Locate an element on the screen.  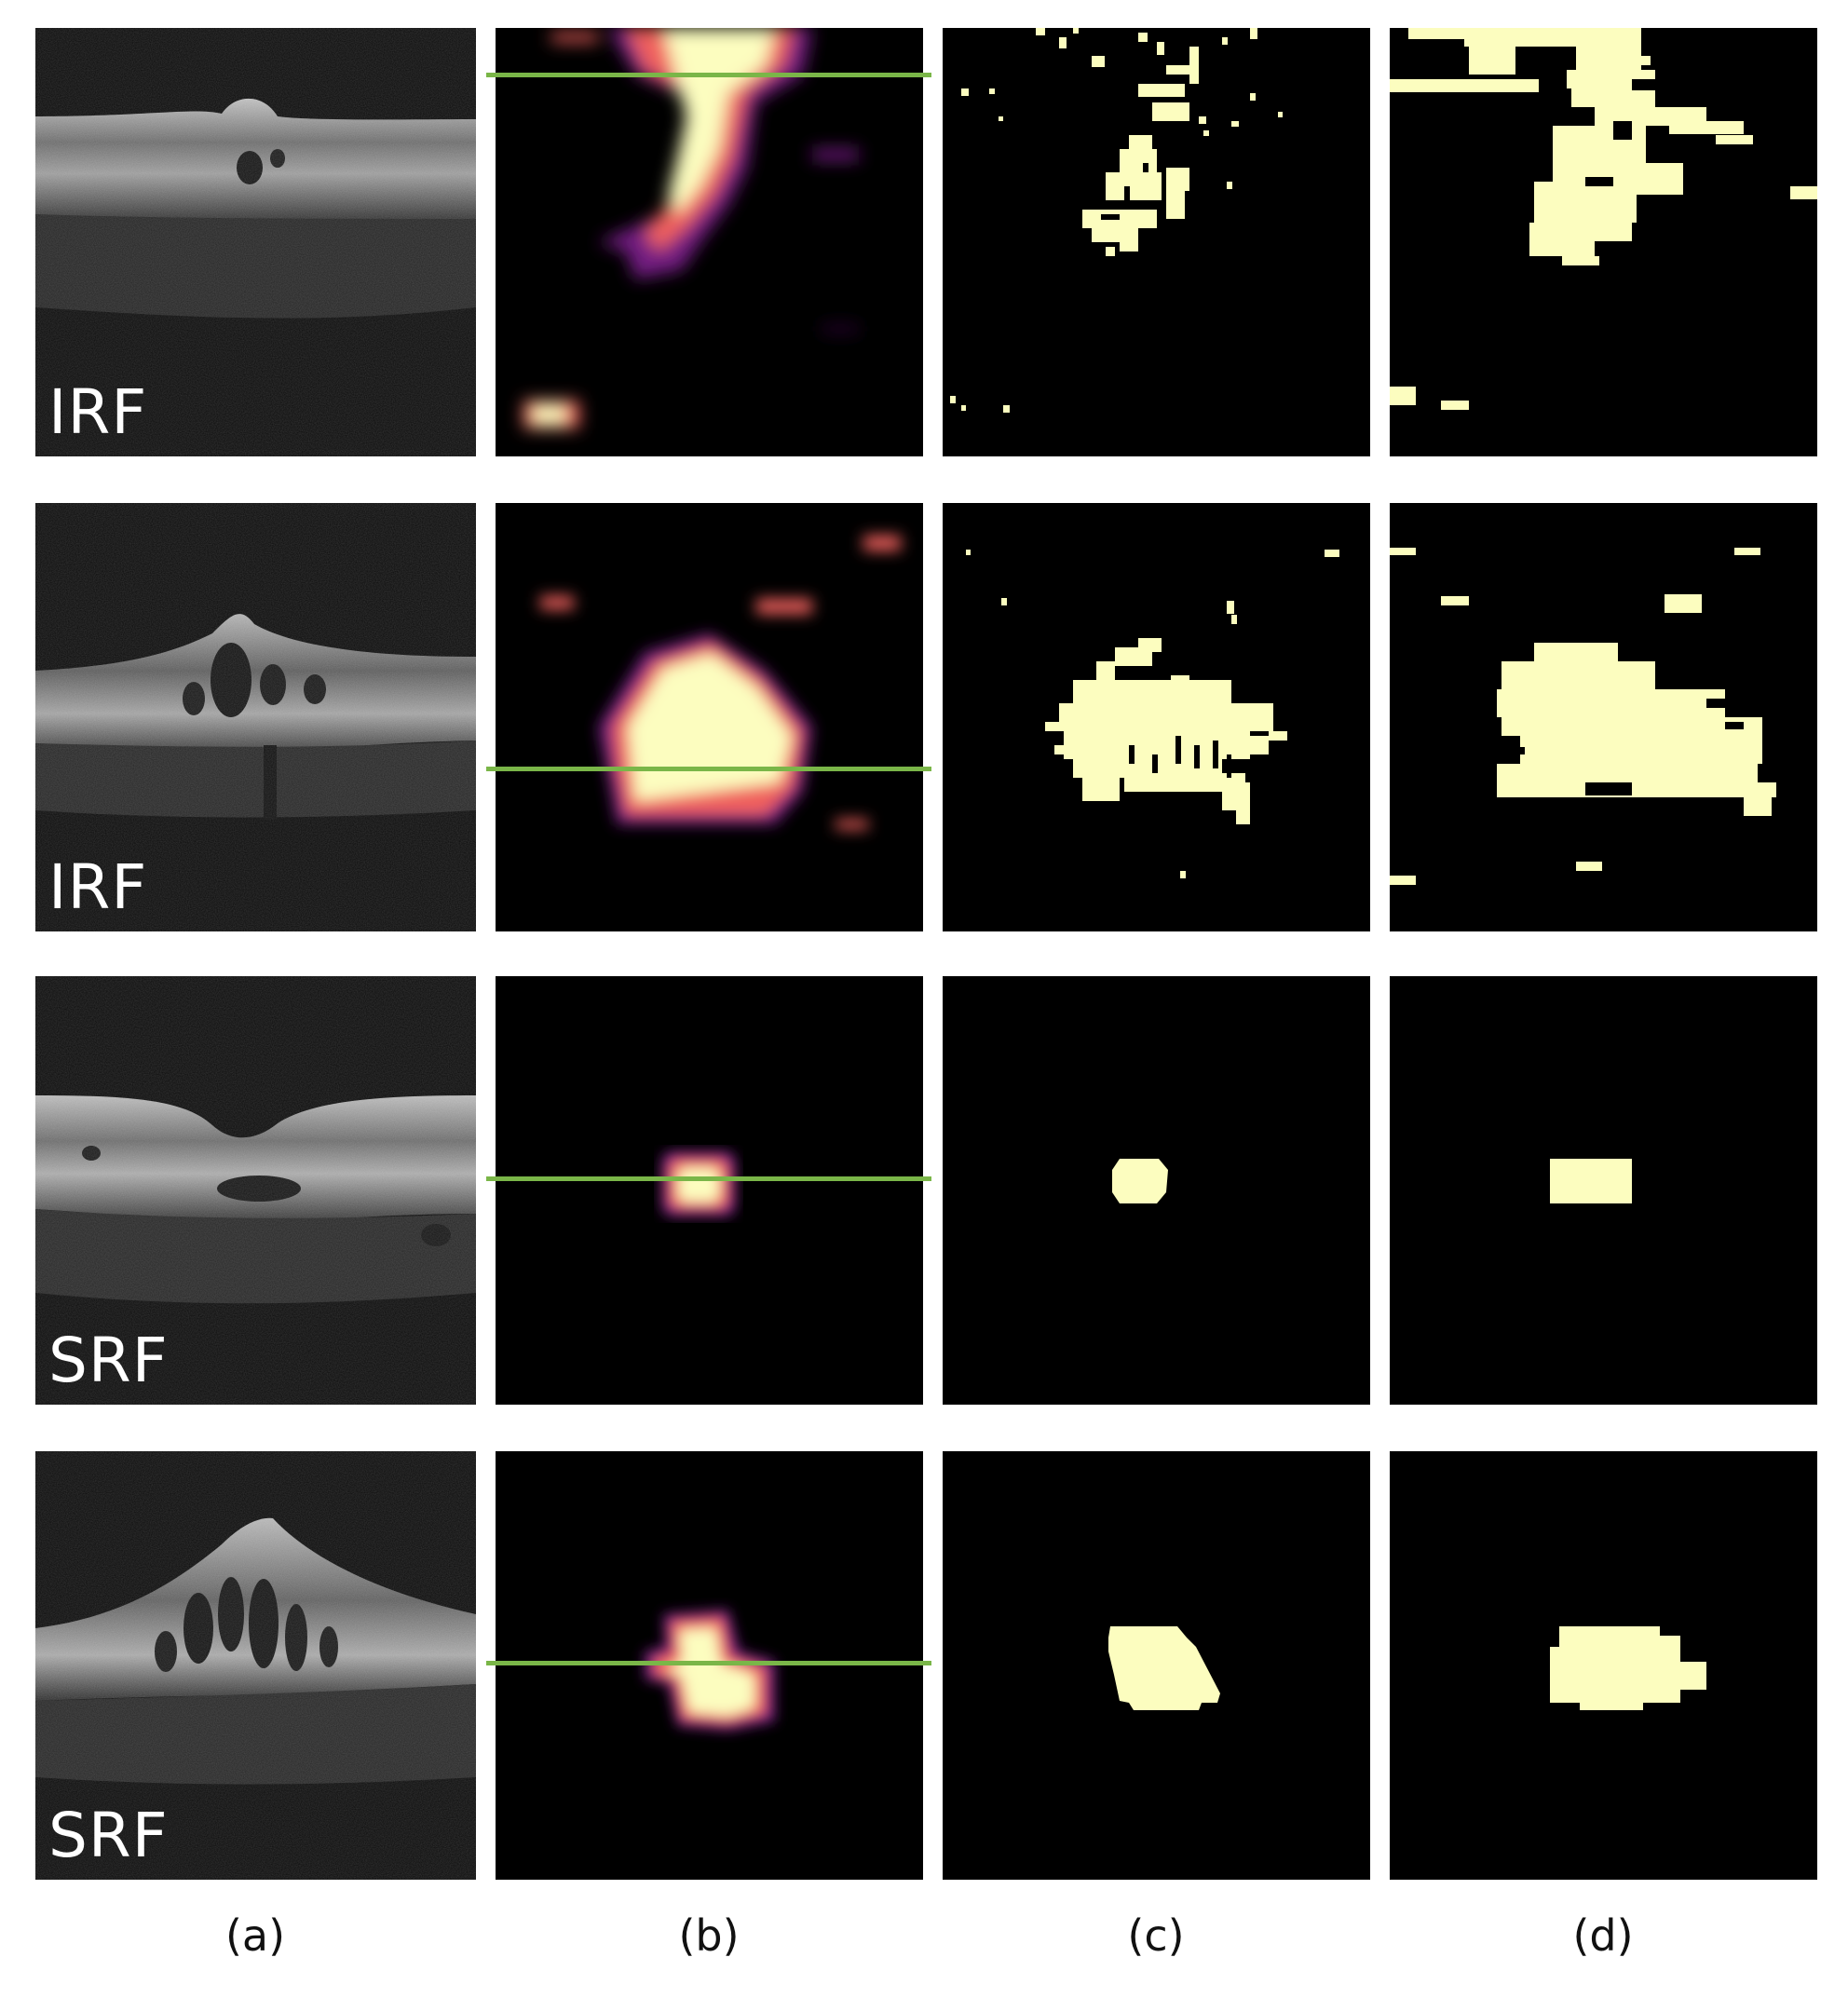
column-label-d: (d) is located at coordinates (1603, 1935).